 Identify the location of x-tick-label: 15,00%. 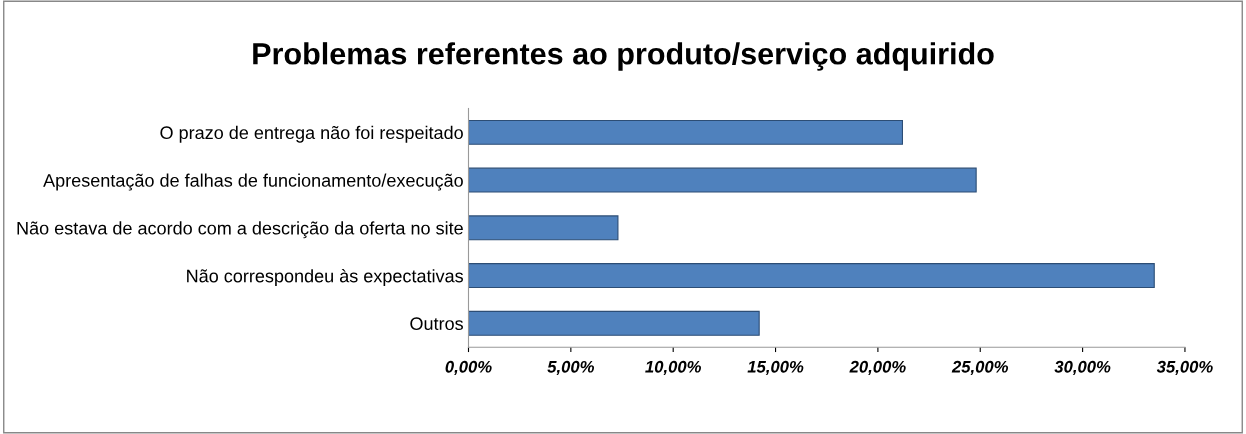
(775, 368).